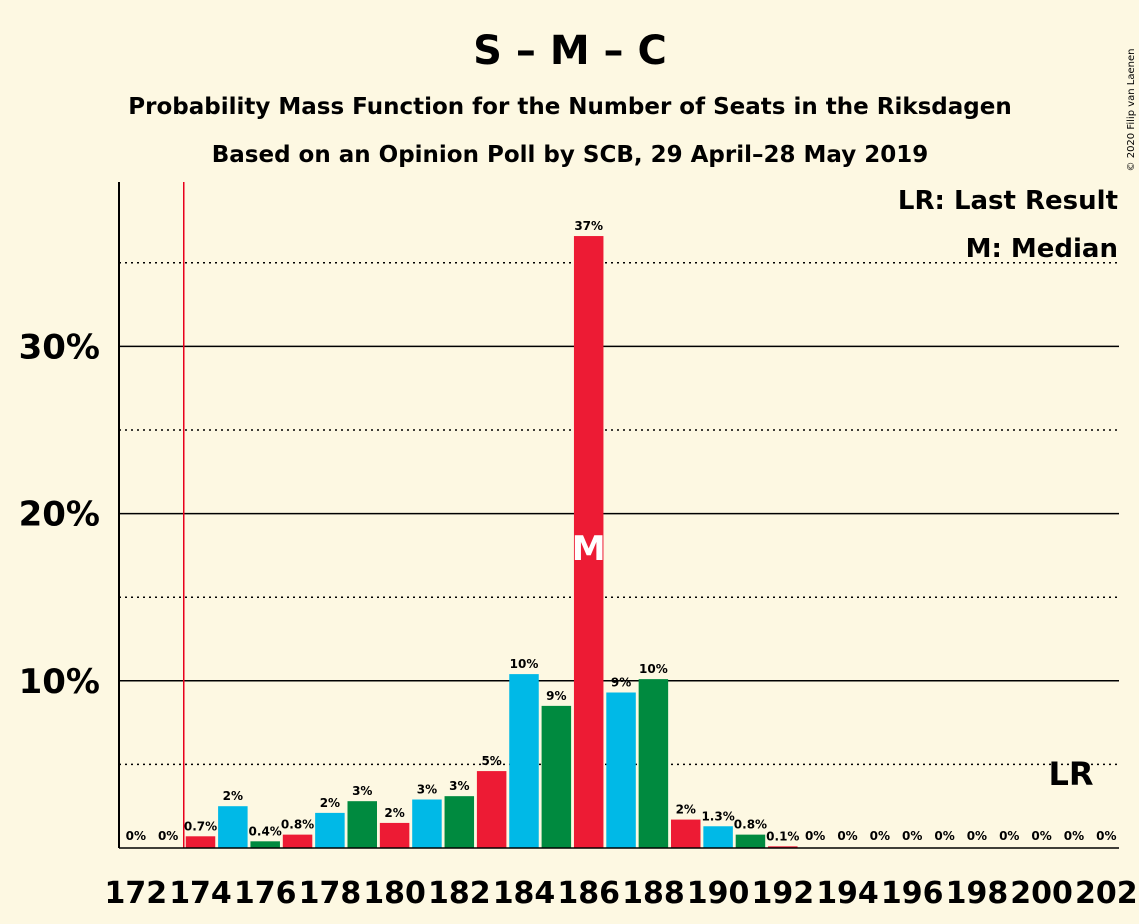 The height and width of the screenshot is (924, 1139). What do you see at coordinates (912, 893) in the screenshot?
I see `x-tick-label: 196` at bounding box center [912, 893].